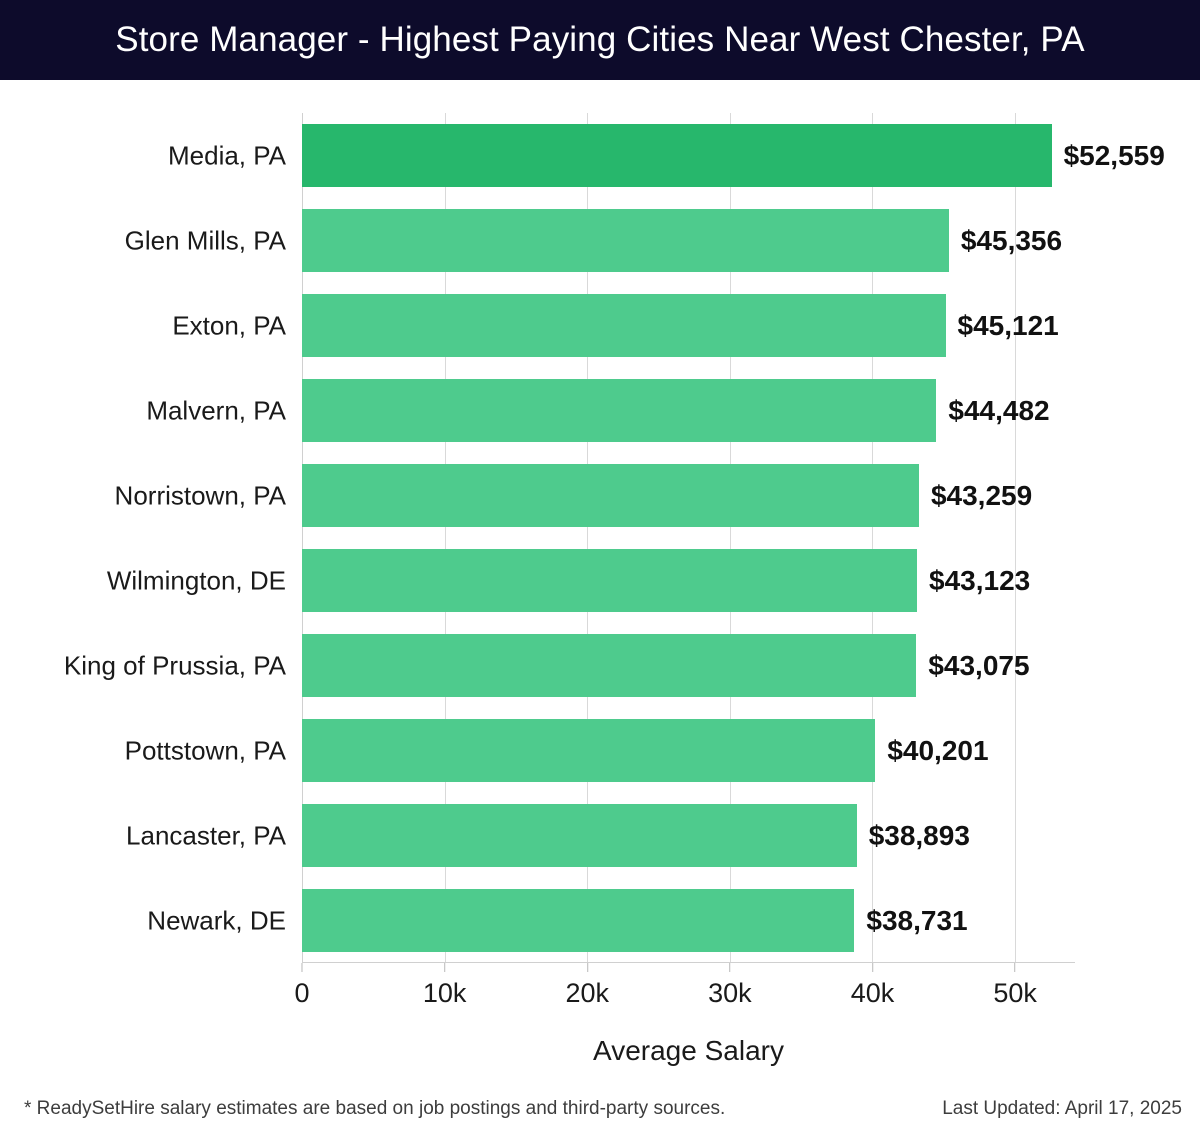 The image size is (1200, 1140). Describe the element at coordinates (1114, 155) in the screenshot. I see `bar-value-label: $52,559` at that location.